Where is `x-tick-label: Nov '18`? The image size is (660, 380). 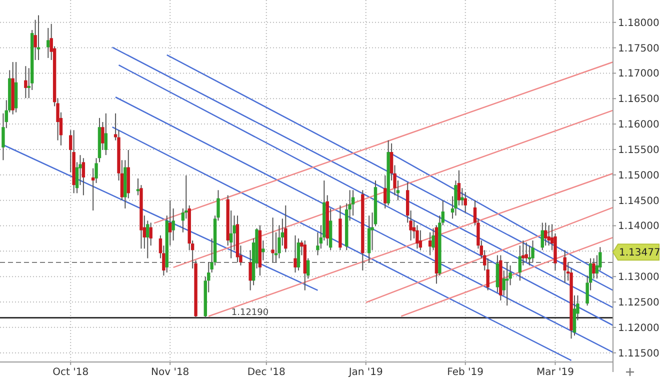 x-tick-label: Nov '18 is located at coordinates (170, 372).